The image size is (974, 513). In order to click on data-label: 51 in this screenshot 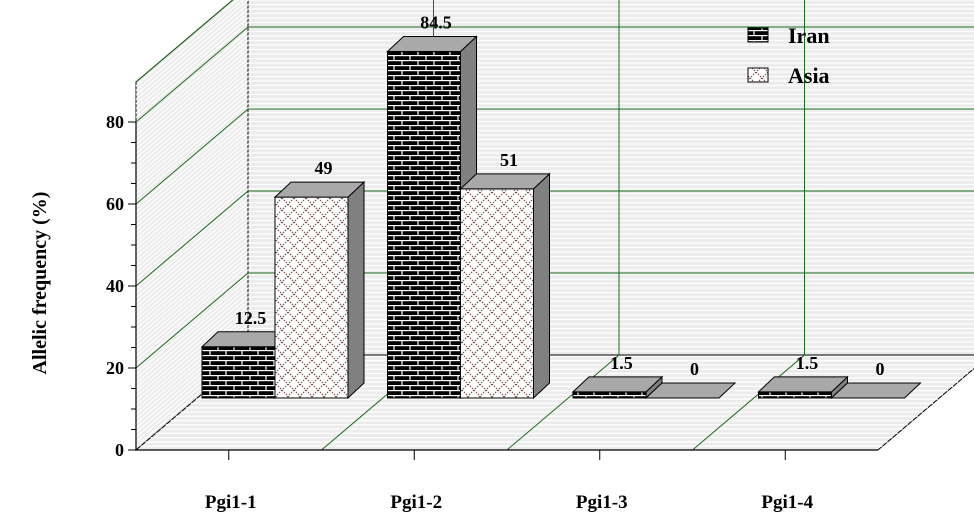, I will do `click(509, 160)`.